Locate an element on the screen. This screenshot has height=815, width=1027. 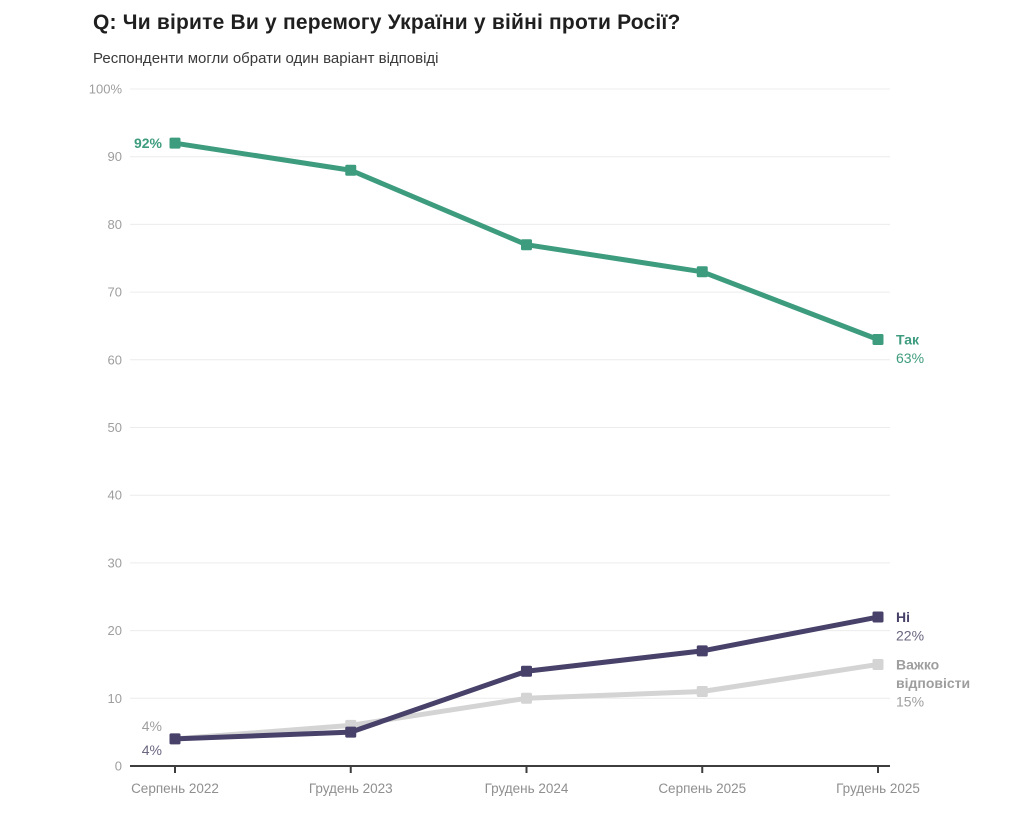
y-axis-tick-label: 20 is located at coordinates (115, 630).